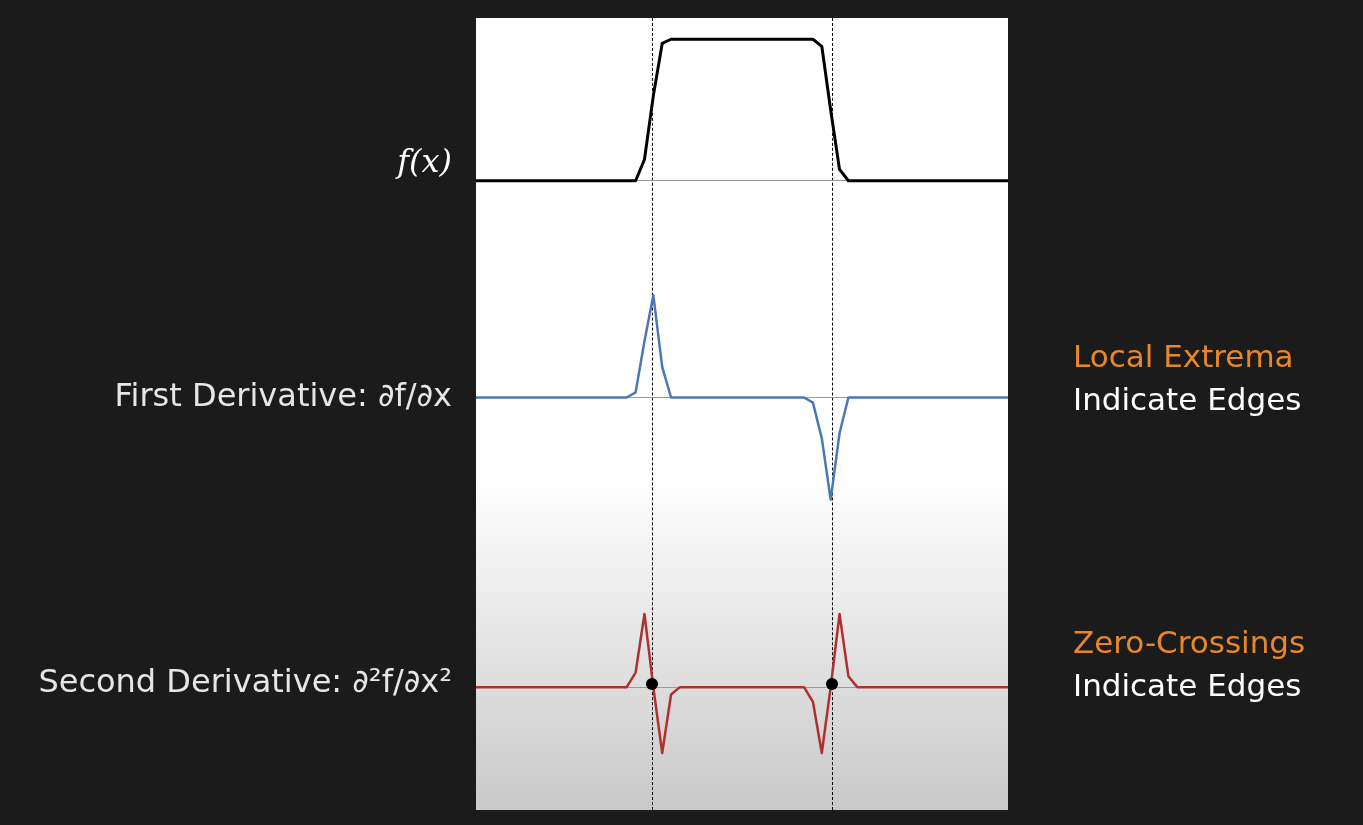 This screenshot has width=1363, height=825. What do you see at coordinates (1183, 355) in the screenshot?
I see `text: Local Extrema` at bounding box center [1183, 355].